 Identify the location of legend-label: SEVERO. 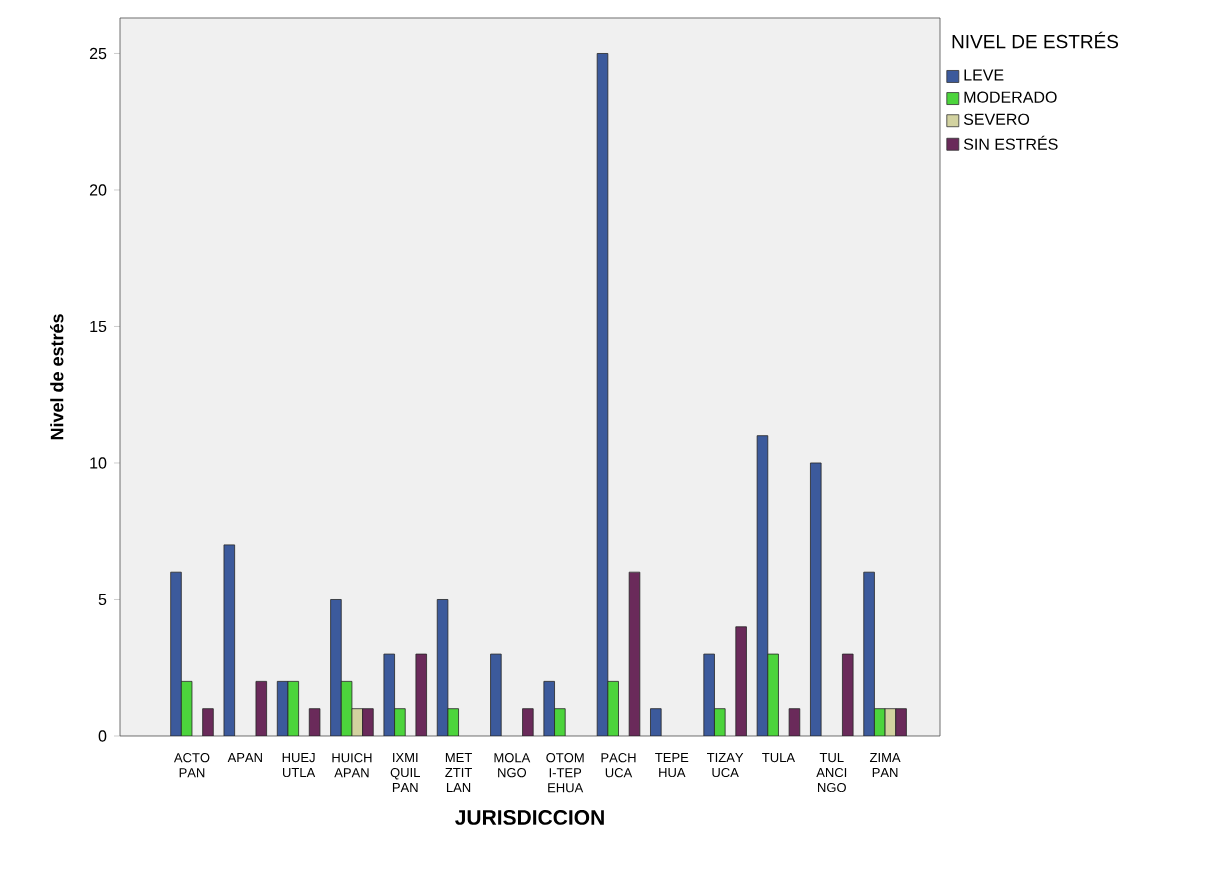
(996, 119).